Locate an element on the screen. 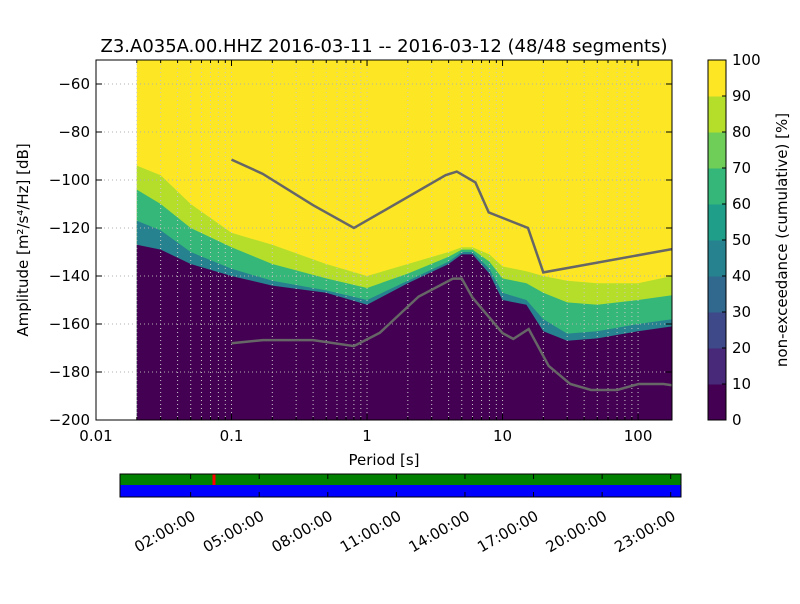  colorbar-tick-label: 0 is located at coordinates (737, 420).